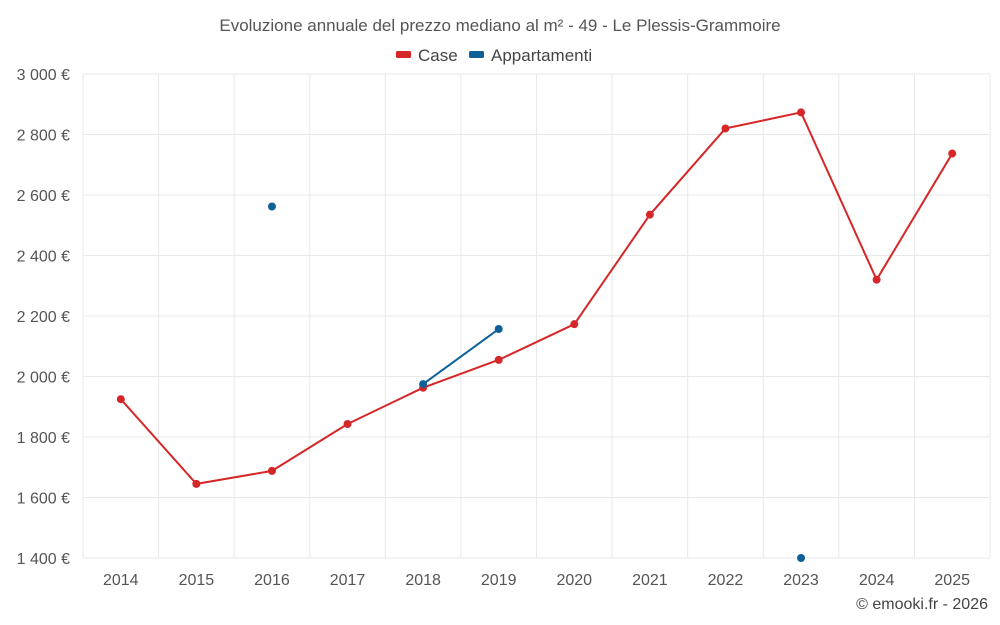 This screenshot has height=625, width=1000. What do you see at coordinates (43, 499) in the screenshot?
I see `y-tick-label: 1 600 €` at bounding box center [43, 499].